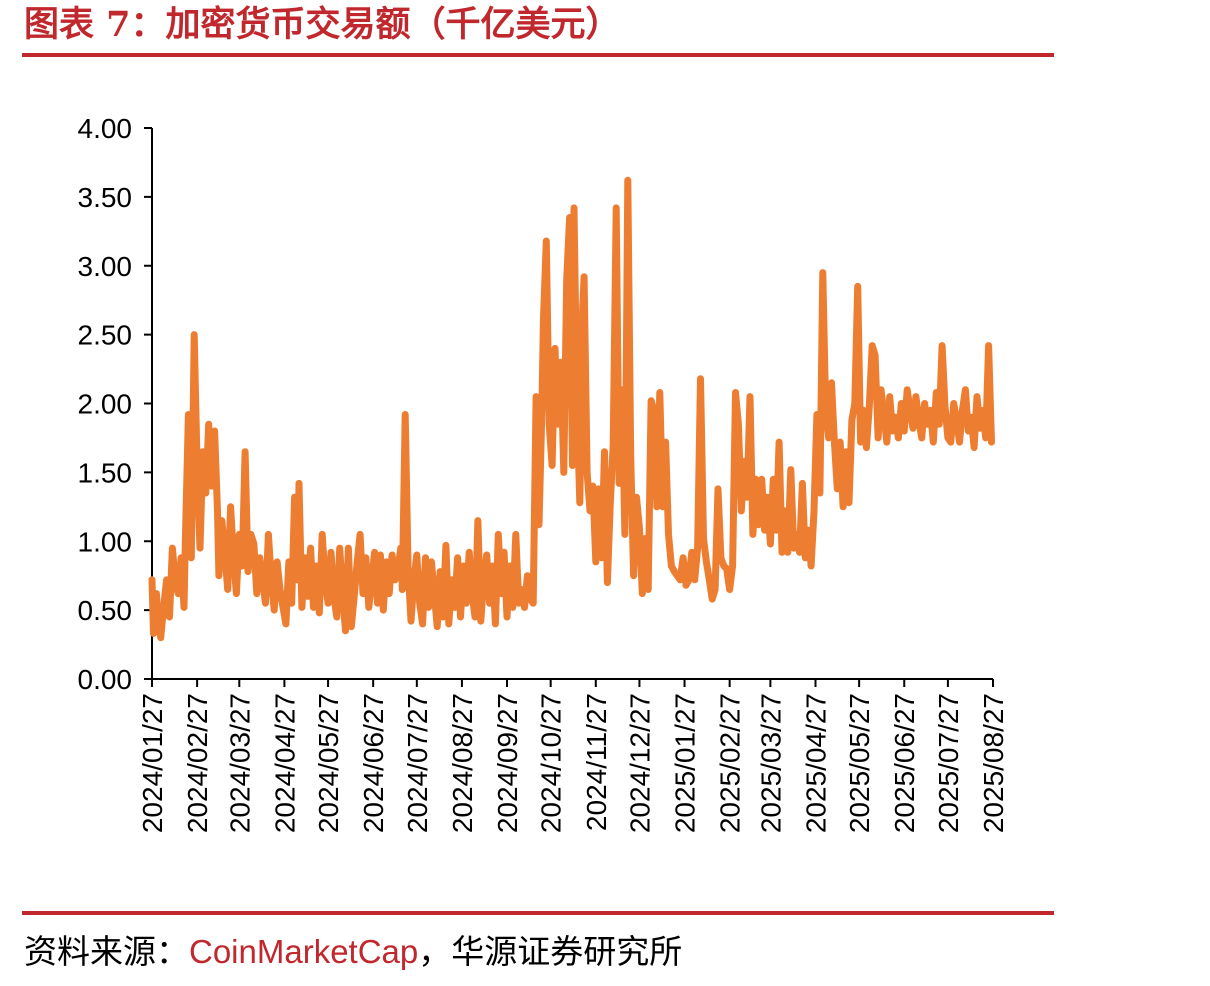  What do you see at coordinates (105, 266) in the screenshot?
I see `y-tick-label: 3.00` at bounding box center [105, 266].